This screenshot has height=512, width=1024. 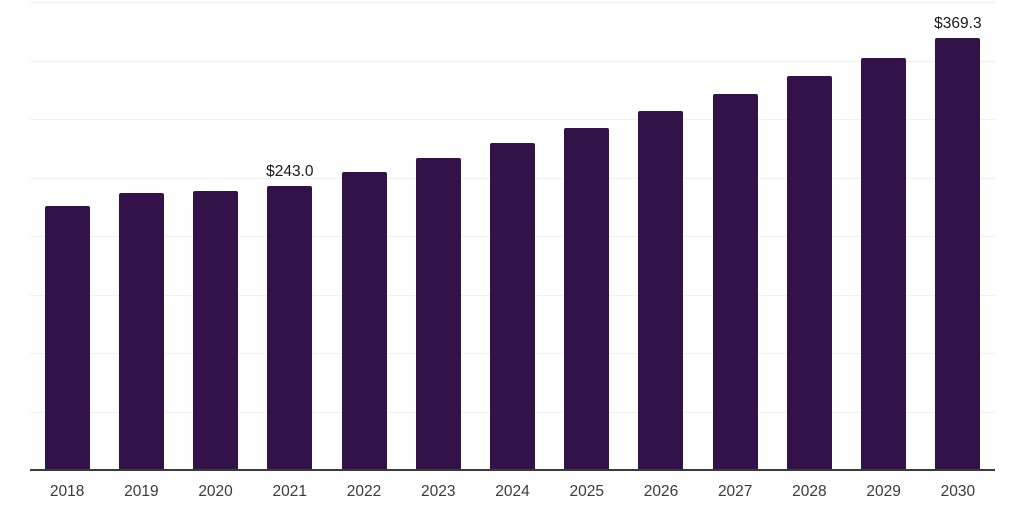 What do you see at coordinates (512, 306) in the screenshot?
I see `bar-2024` at bounding box center [512, 306].